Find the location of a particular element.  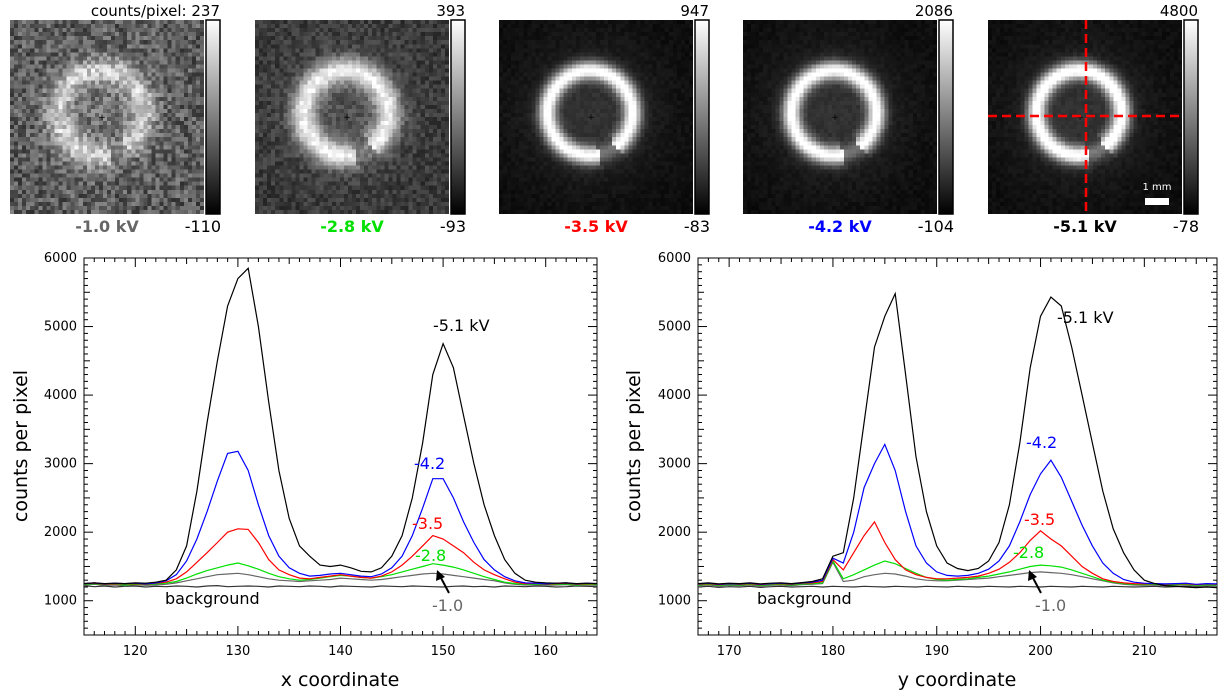

x-tick-label: 150 is located at coordinates (443, 651).